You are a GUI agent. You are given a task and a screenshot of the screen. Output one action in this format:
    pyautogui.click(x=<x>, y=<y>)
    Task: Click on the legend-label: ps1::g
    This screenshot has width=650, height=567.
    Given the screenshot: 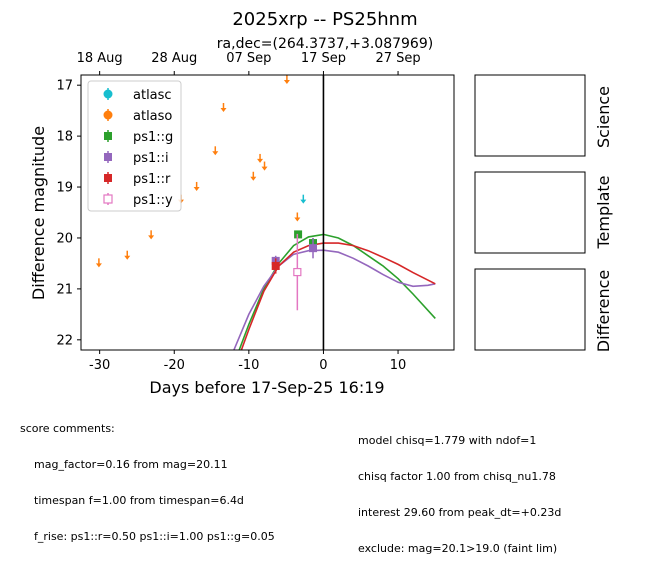 What is the action you would take?
    pyautogui.click(x=153, y=137)
    